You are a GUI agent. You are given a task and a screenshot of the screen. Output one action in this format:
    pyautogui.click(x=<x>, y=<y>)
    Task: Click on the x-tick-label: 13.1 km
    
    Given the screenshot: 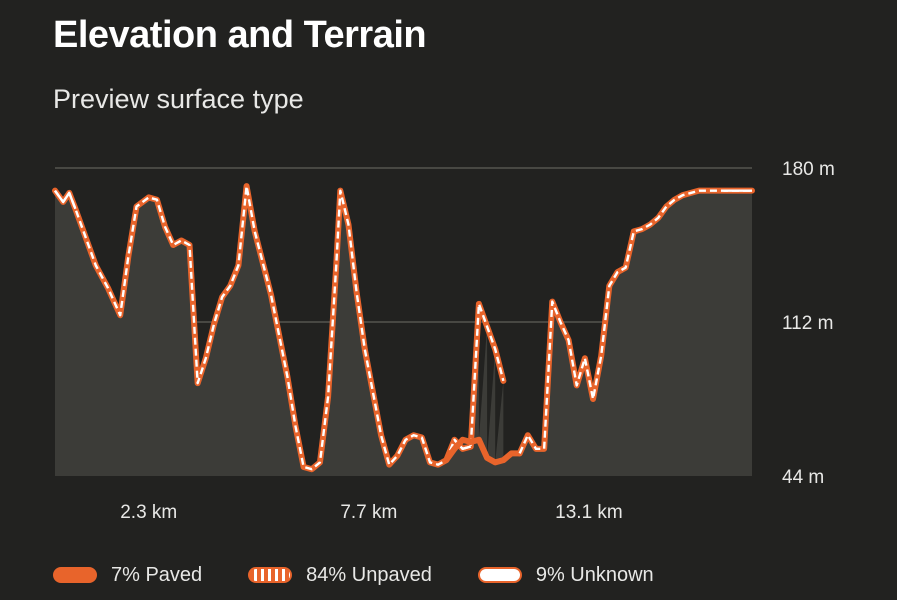 What is the action you would take?
    pyautogui.click(x=589, y=512)
    